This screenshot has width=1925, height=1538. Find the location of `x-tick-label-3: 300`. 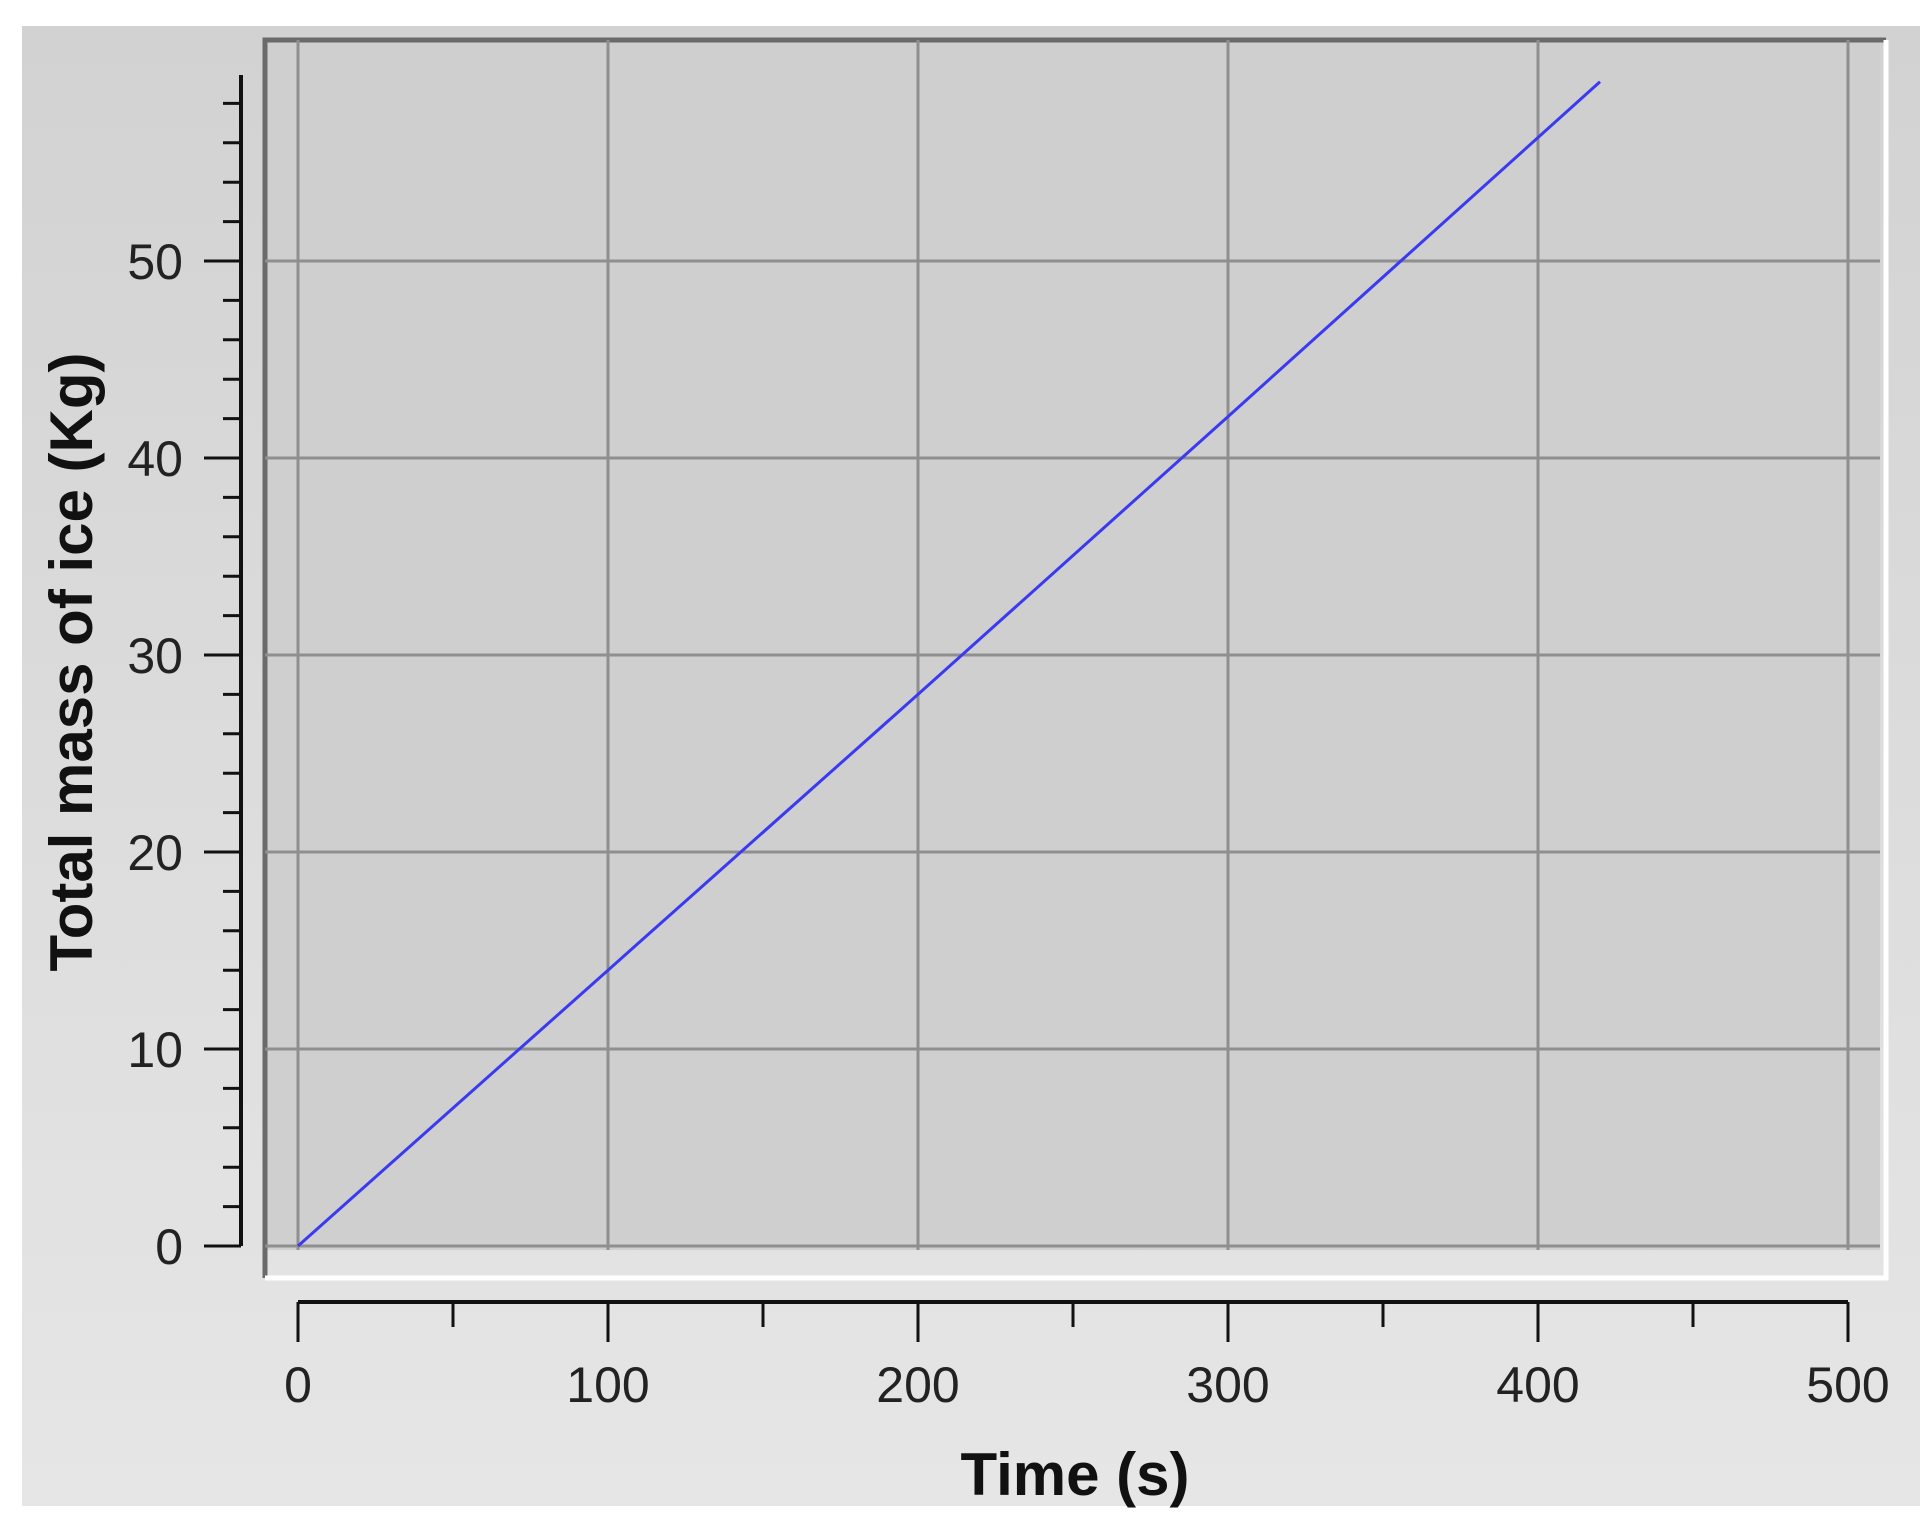

x-tick-label-3: 300 is located at coordinates (1227, 1385).